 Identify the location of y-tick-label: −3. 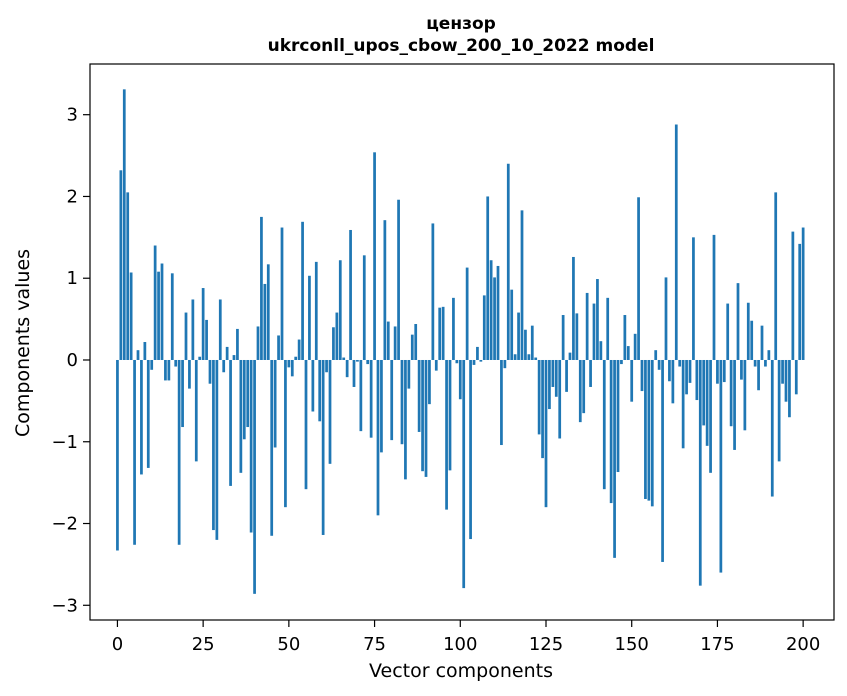
(64, 605).